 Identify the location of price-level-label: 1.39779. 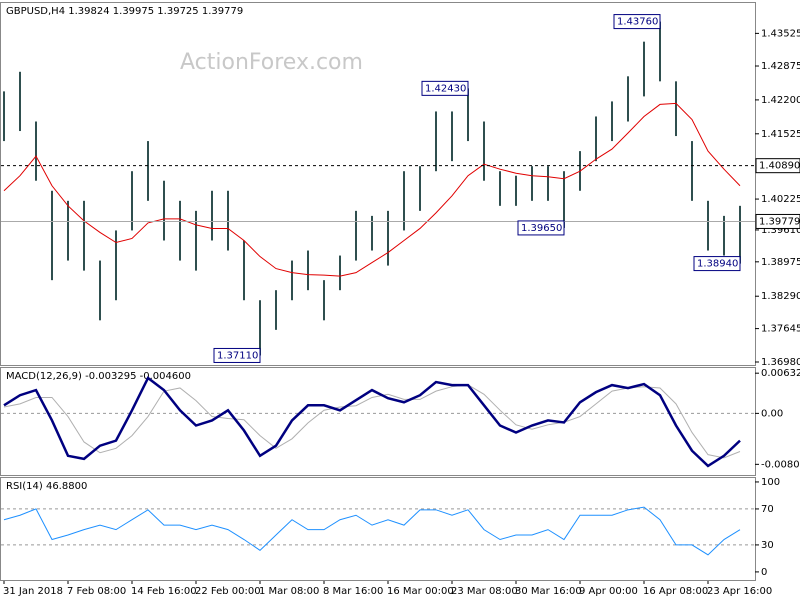
(779, 221).